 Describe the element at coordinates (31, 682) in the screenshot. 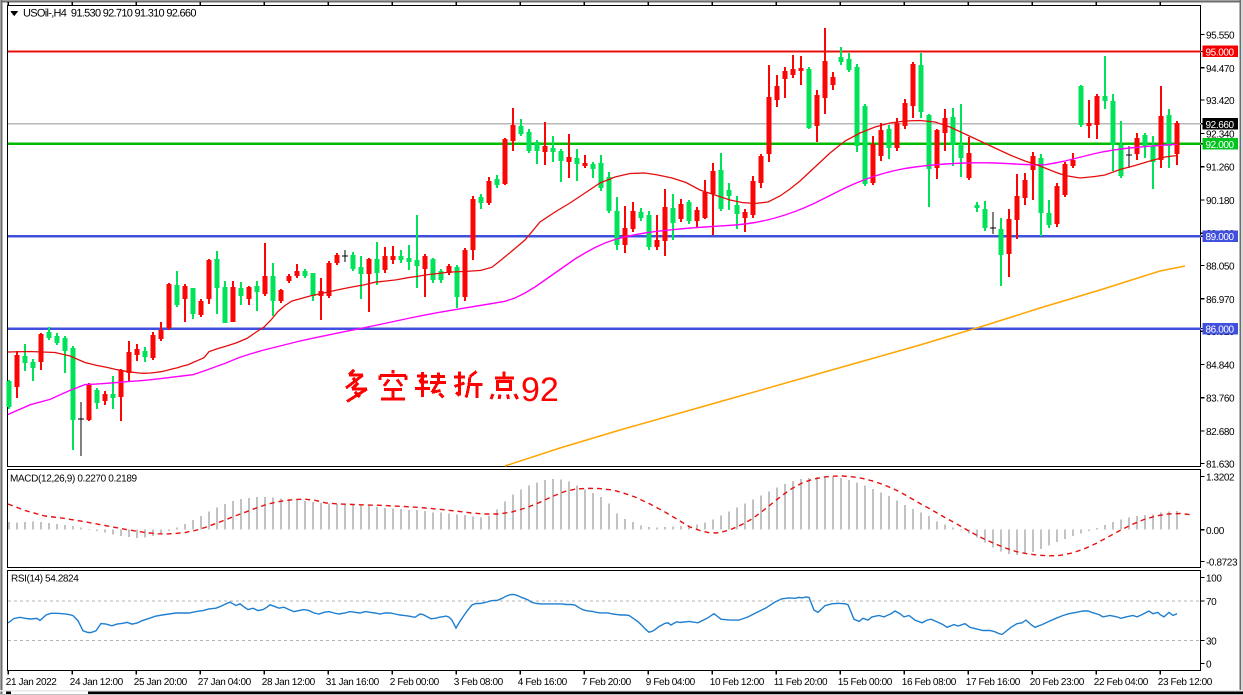

I see `svg-text: 21 Jan 2022` at that location.